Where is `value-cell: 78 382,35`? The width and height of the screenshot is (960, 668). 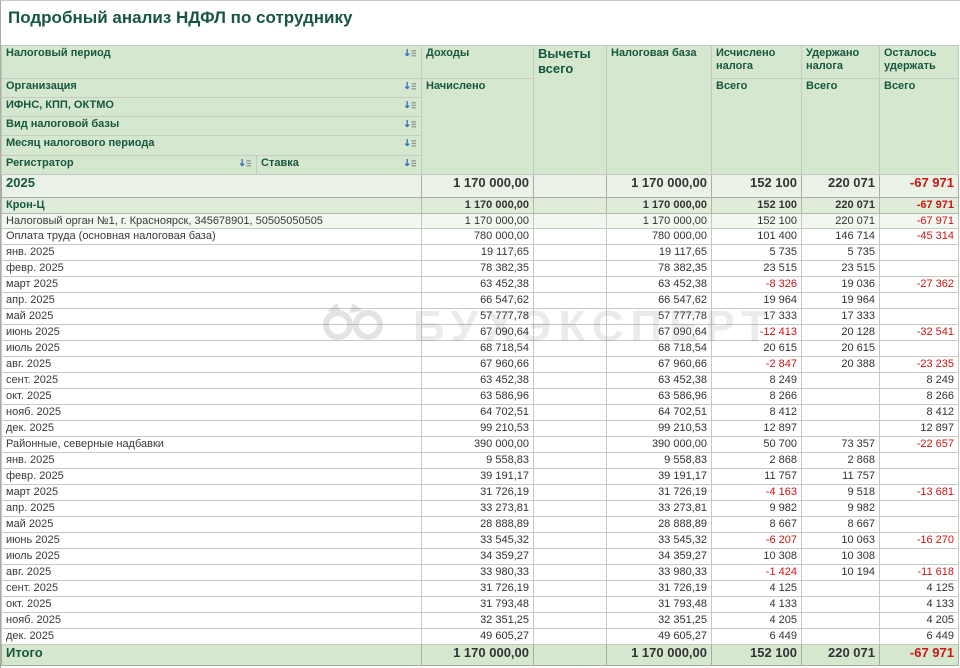 value-cell: 78 382,35 is located at coordinates (477, 269).